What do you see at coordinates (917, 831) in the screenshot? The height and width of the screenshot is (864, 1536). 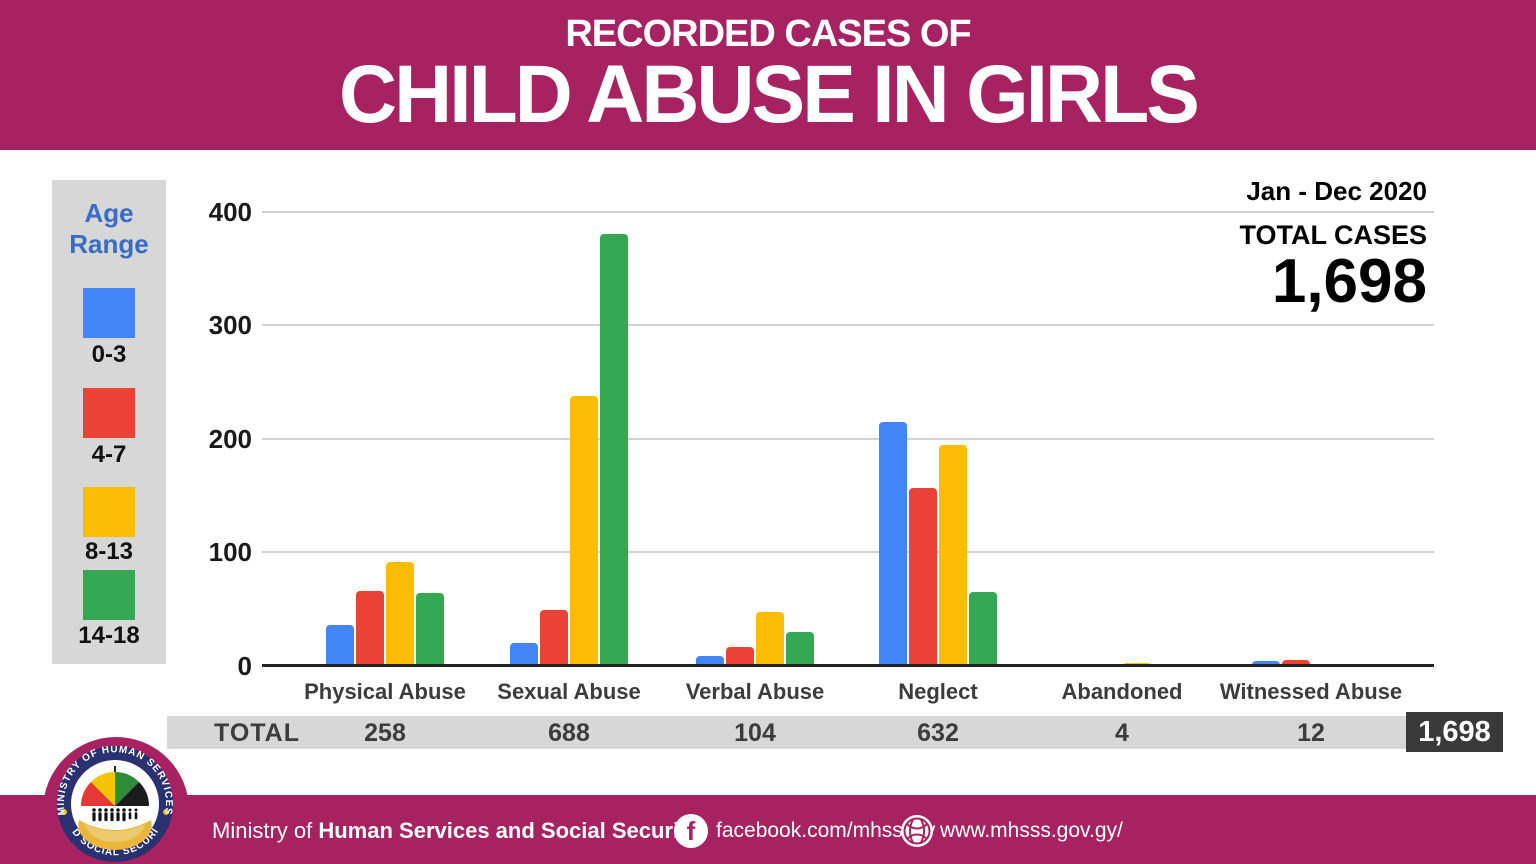 I see `globe-icon` at bounding box center [917, 831].